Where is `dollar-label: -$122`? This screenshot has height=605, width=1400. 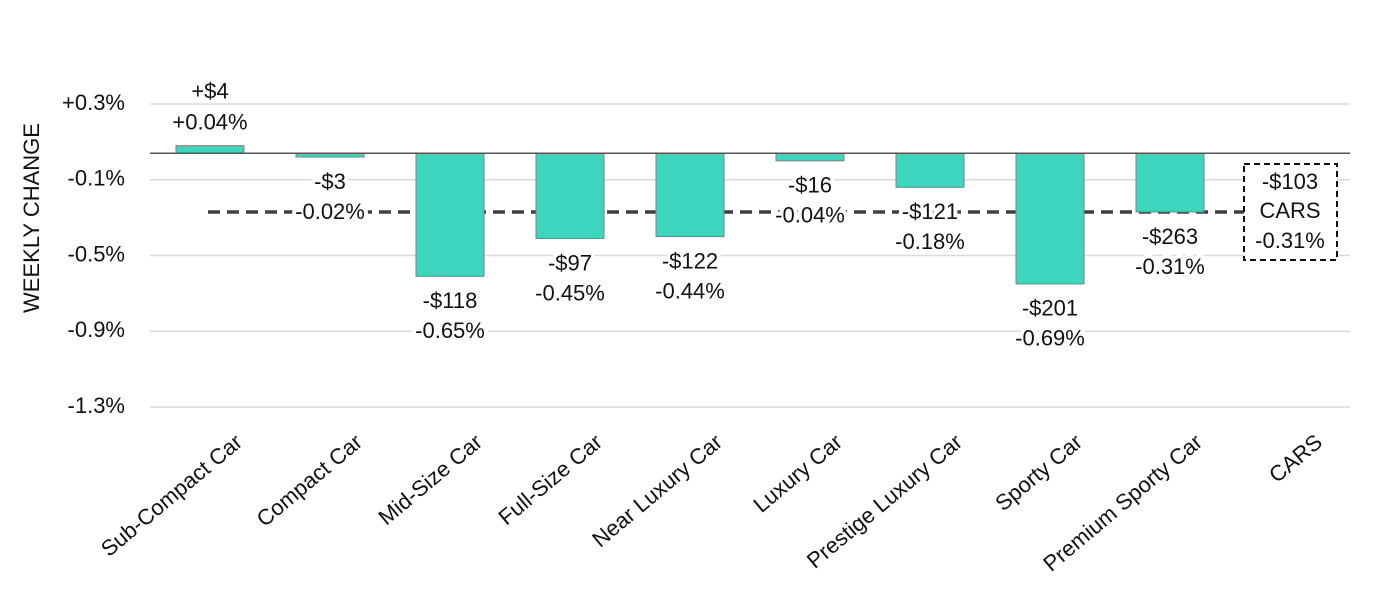
dollar-label: -$122 is located at coordinates (690, 260).